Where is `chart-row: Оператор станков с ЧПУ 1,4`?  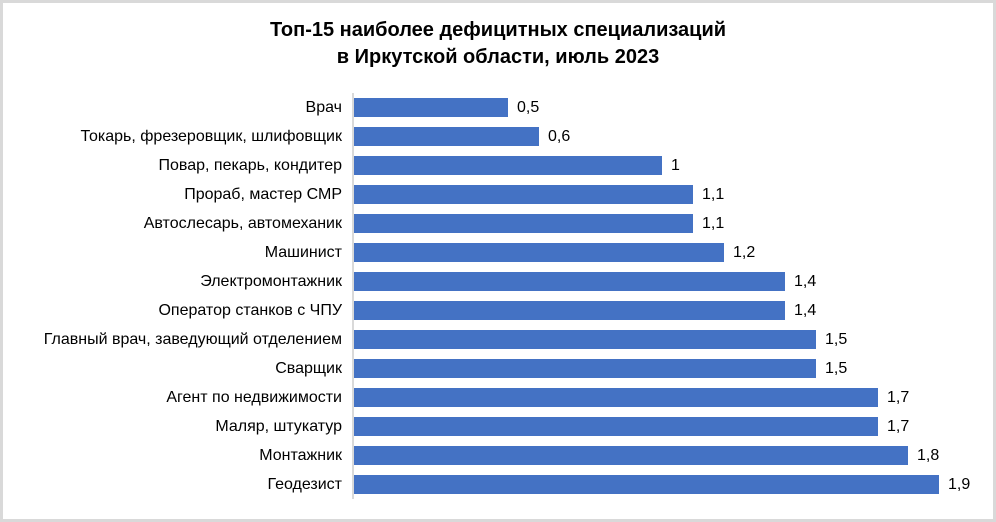
chart-row: Оператор станков с ЧПУ 1,4 is located at coordinates (498, 310).